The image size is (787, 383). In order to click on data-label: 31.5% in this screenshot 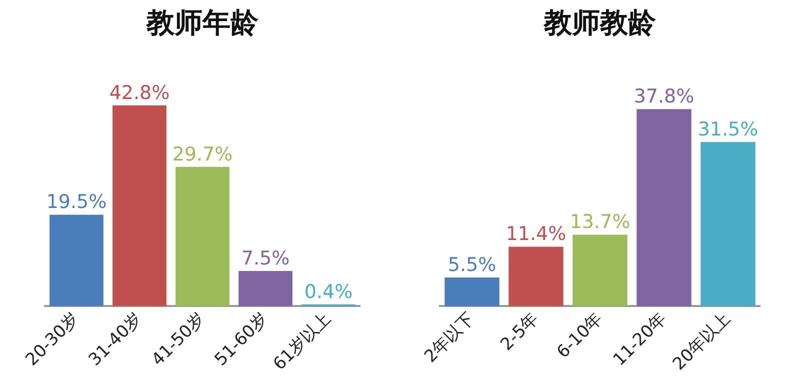, I will do `click(728, 129)`.